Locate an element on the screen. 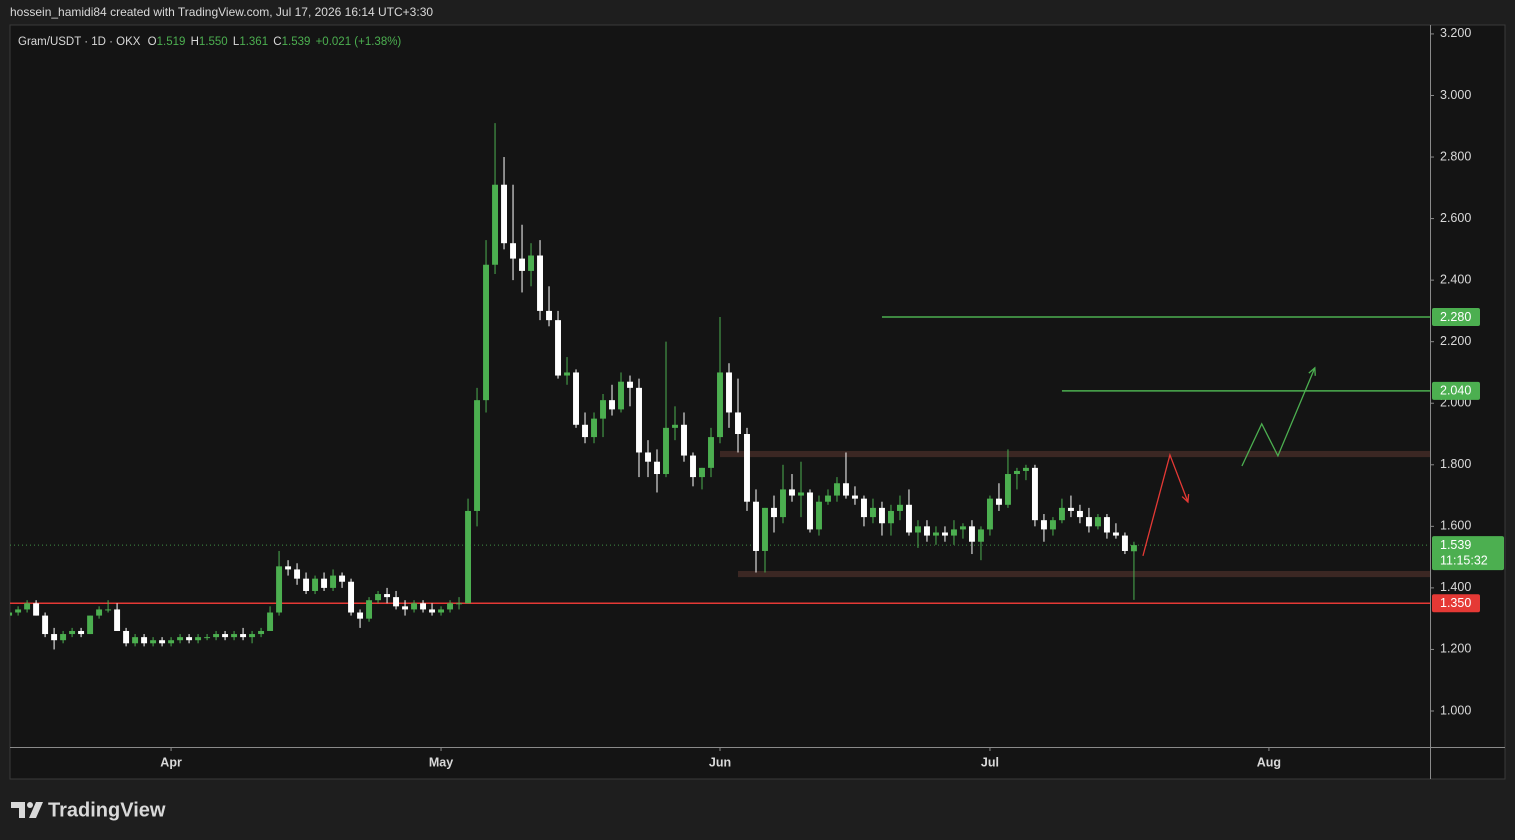  brand: TradingView is located at coordinates (107, 810).